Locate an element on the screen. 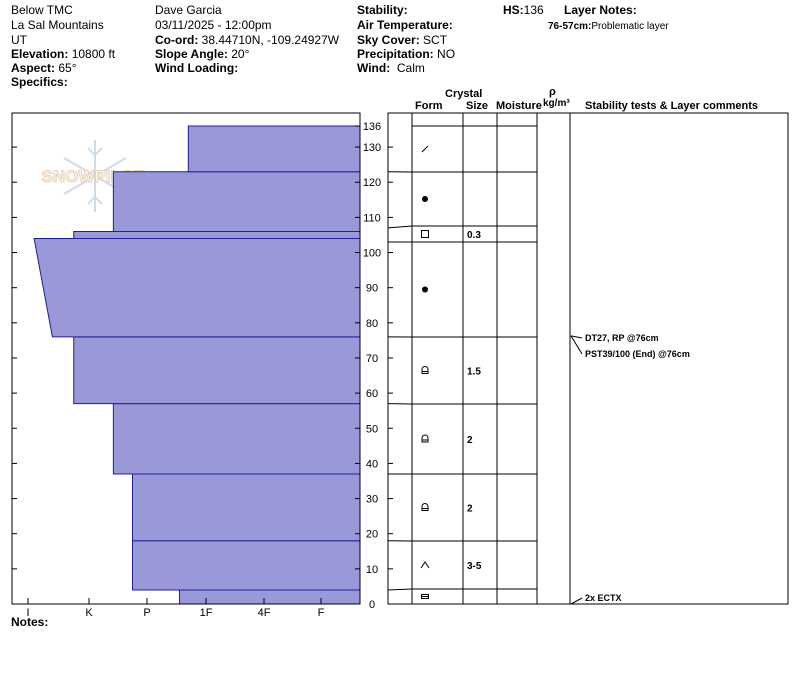 This screenshot has height=676, width=800. coord-label: Co-ord: is located at coordinates (177, 40).